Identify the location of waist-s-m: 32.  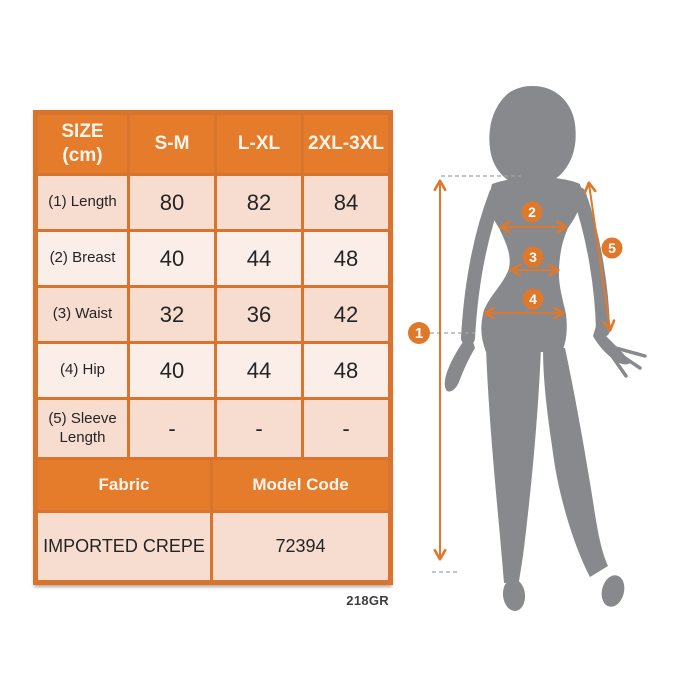
(172, 314).